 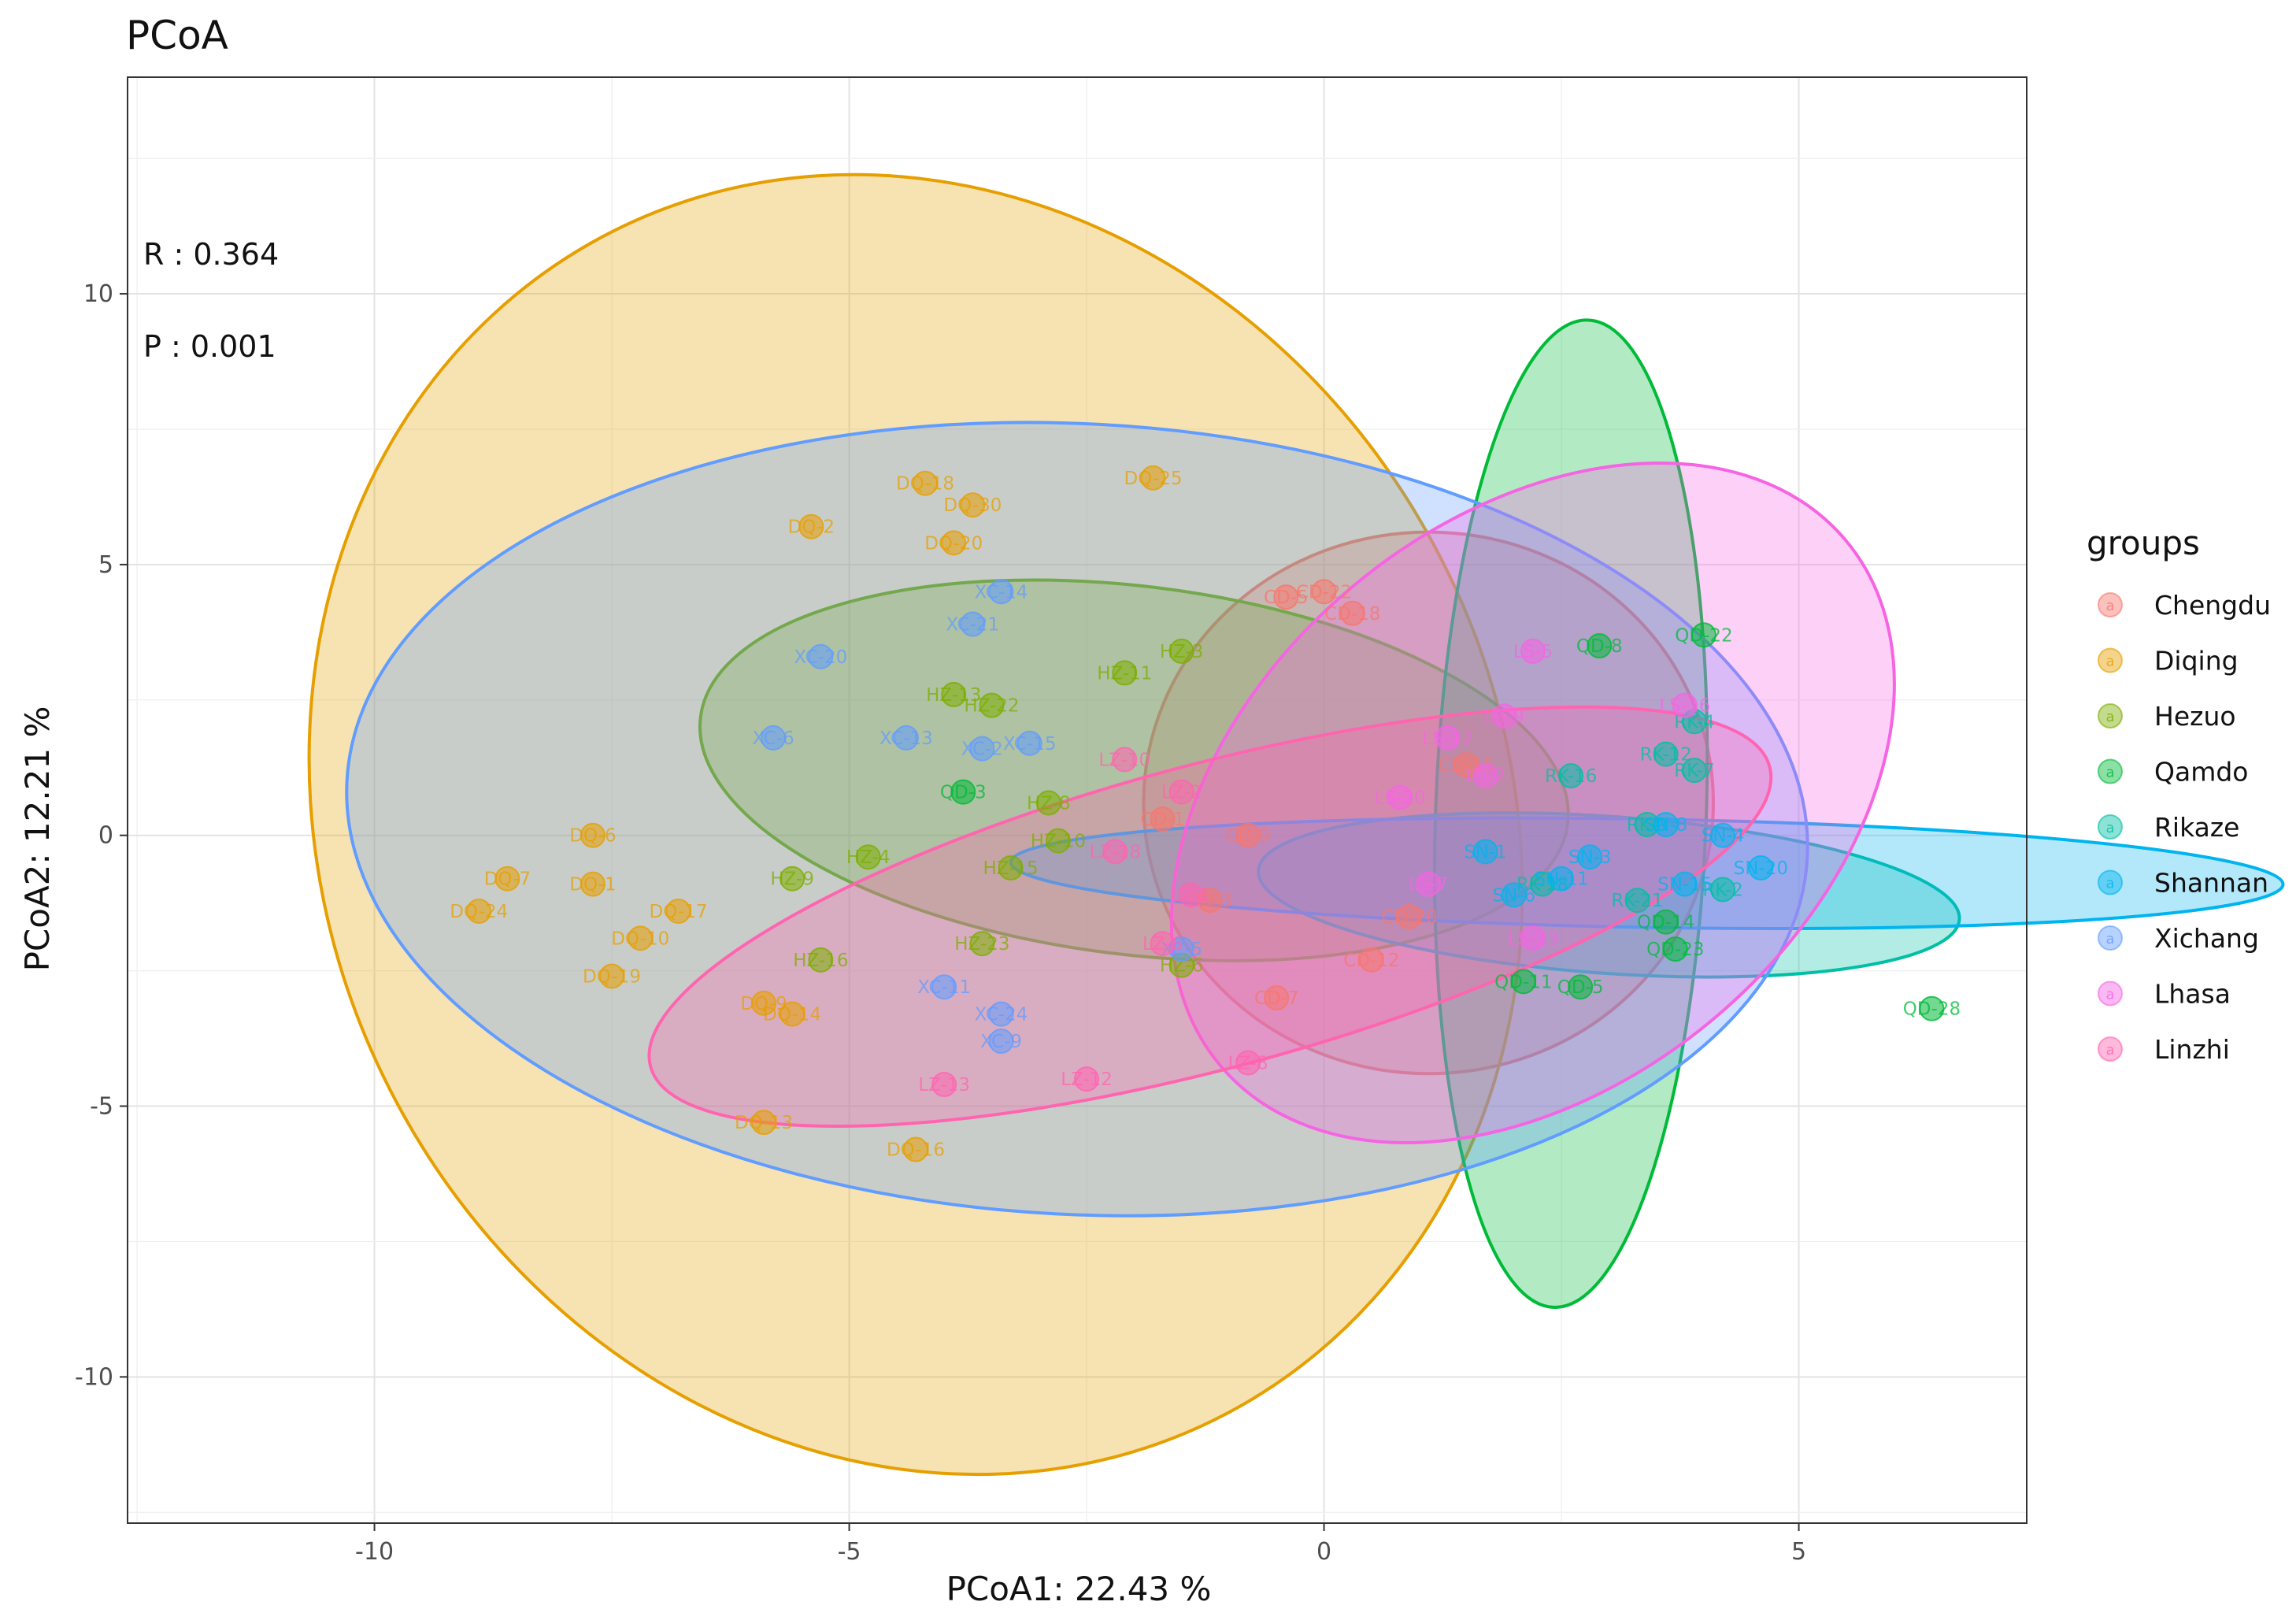 I want to click on point-label: DQ-18, so click(x=925, y=484).